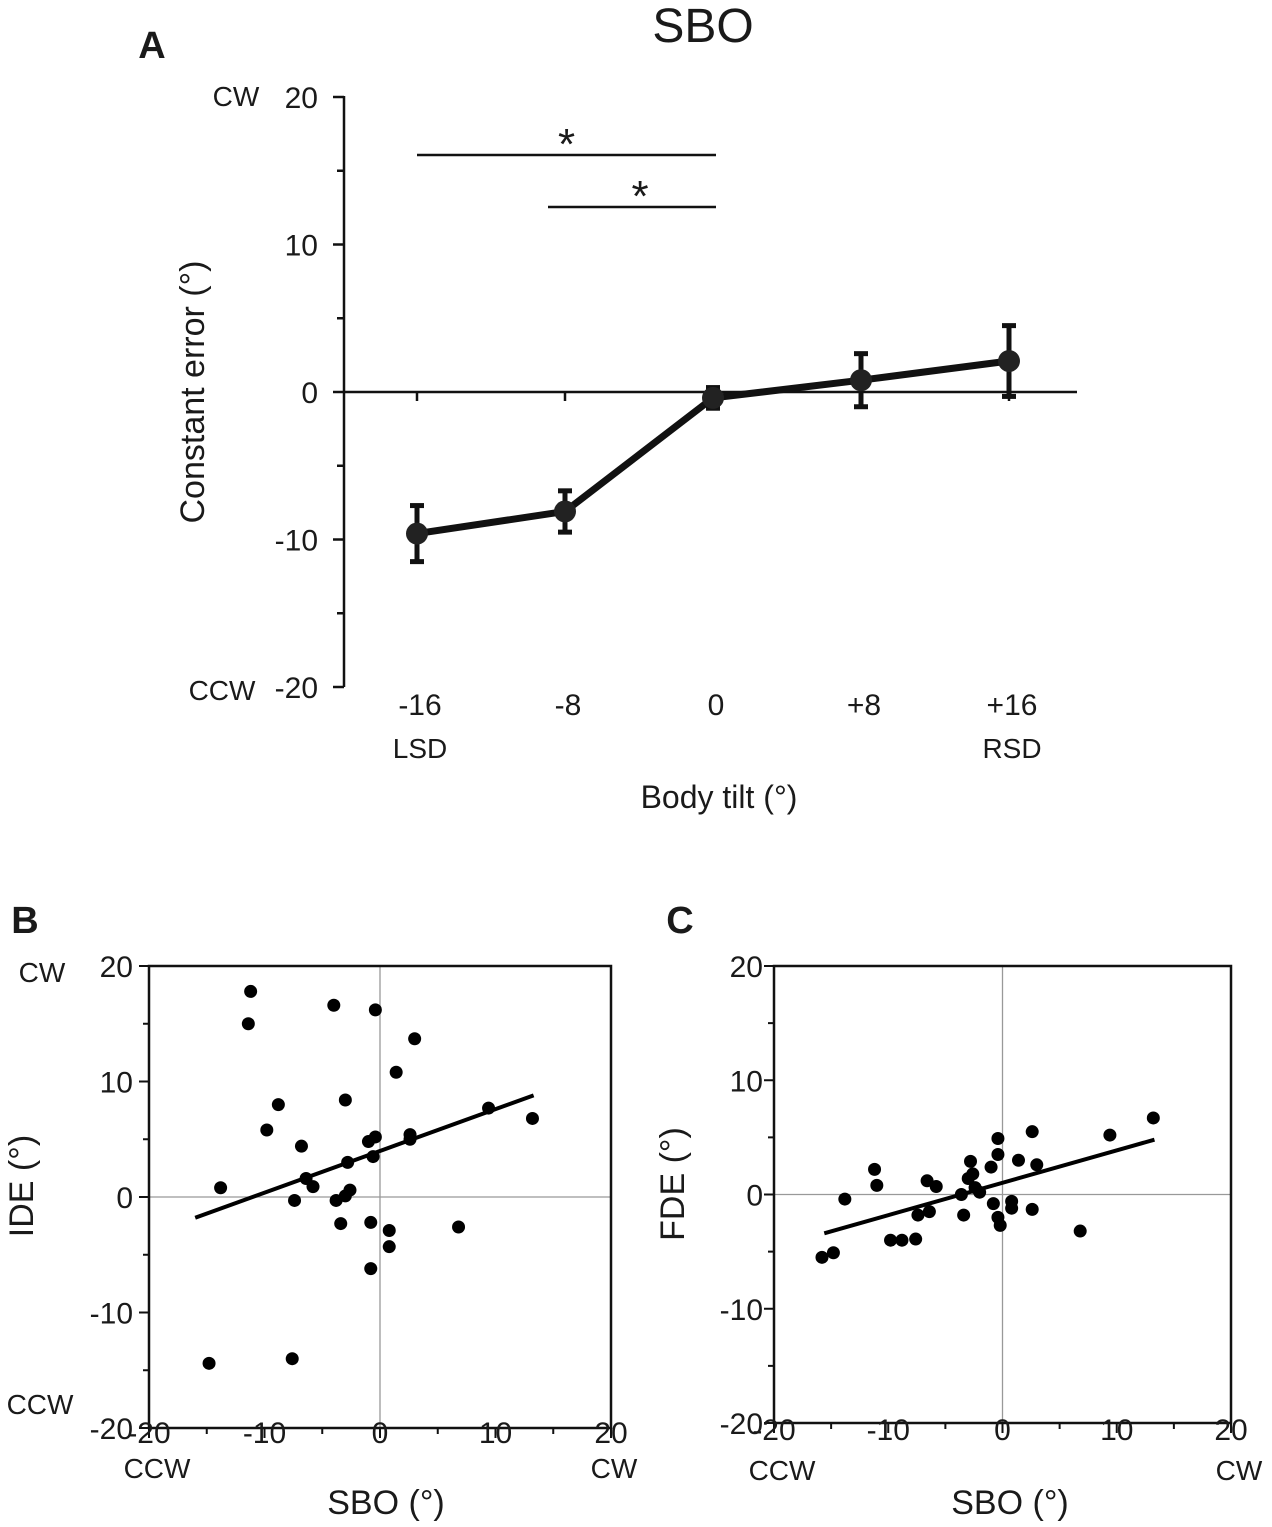 The width and height of the screenshot is (1272, 1527). Describe the element at coordinates (386, 1503) in the screenshot. I see `panel-b-x-axis-label: SBO (°)` at that location.